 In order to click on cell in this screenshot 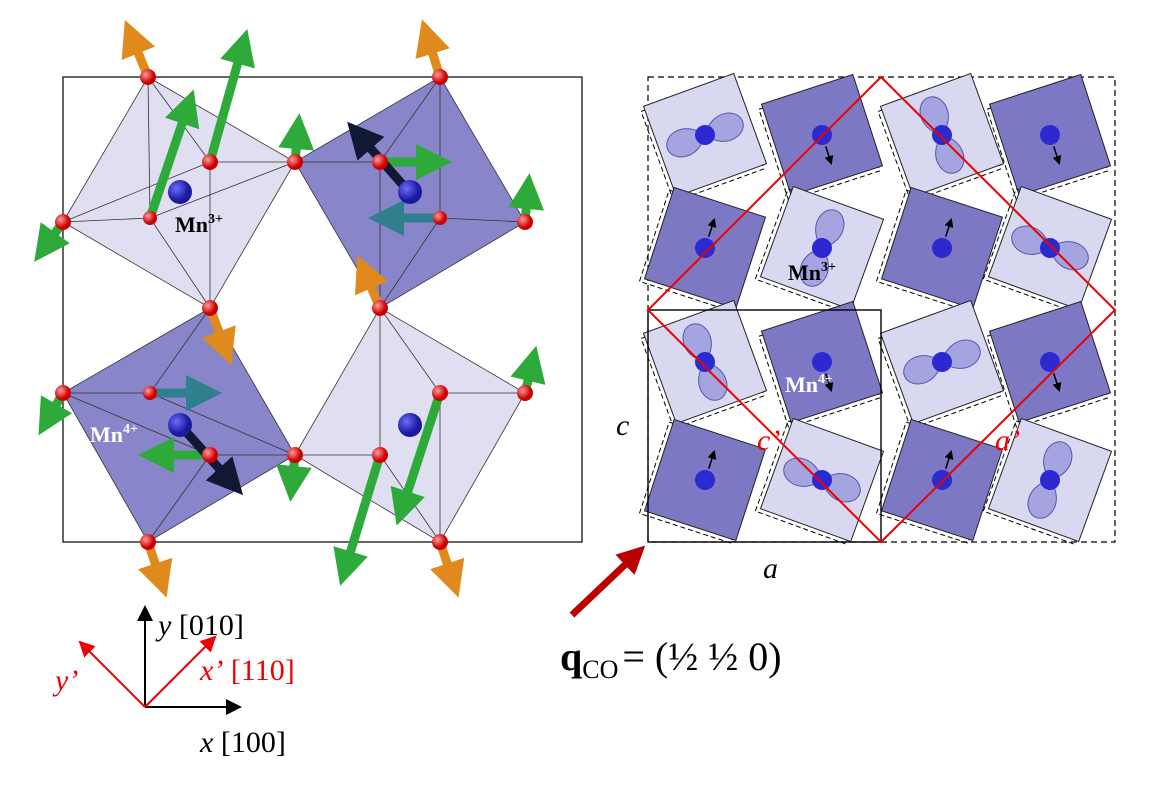, I will do `click(764, 426)`.